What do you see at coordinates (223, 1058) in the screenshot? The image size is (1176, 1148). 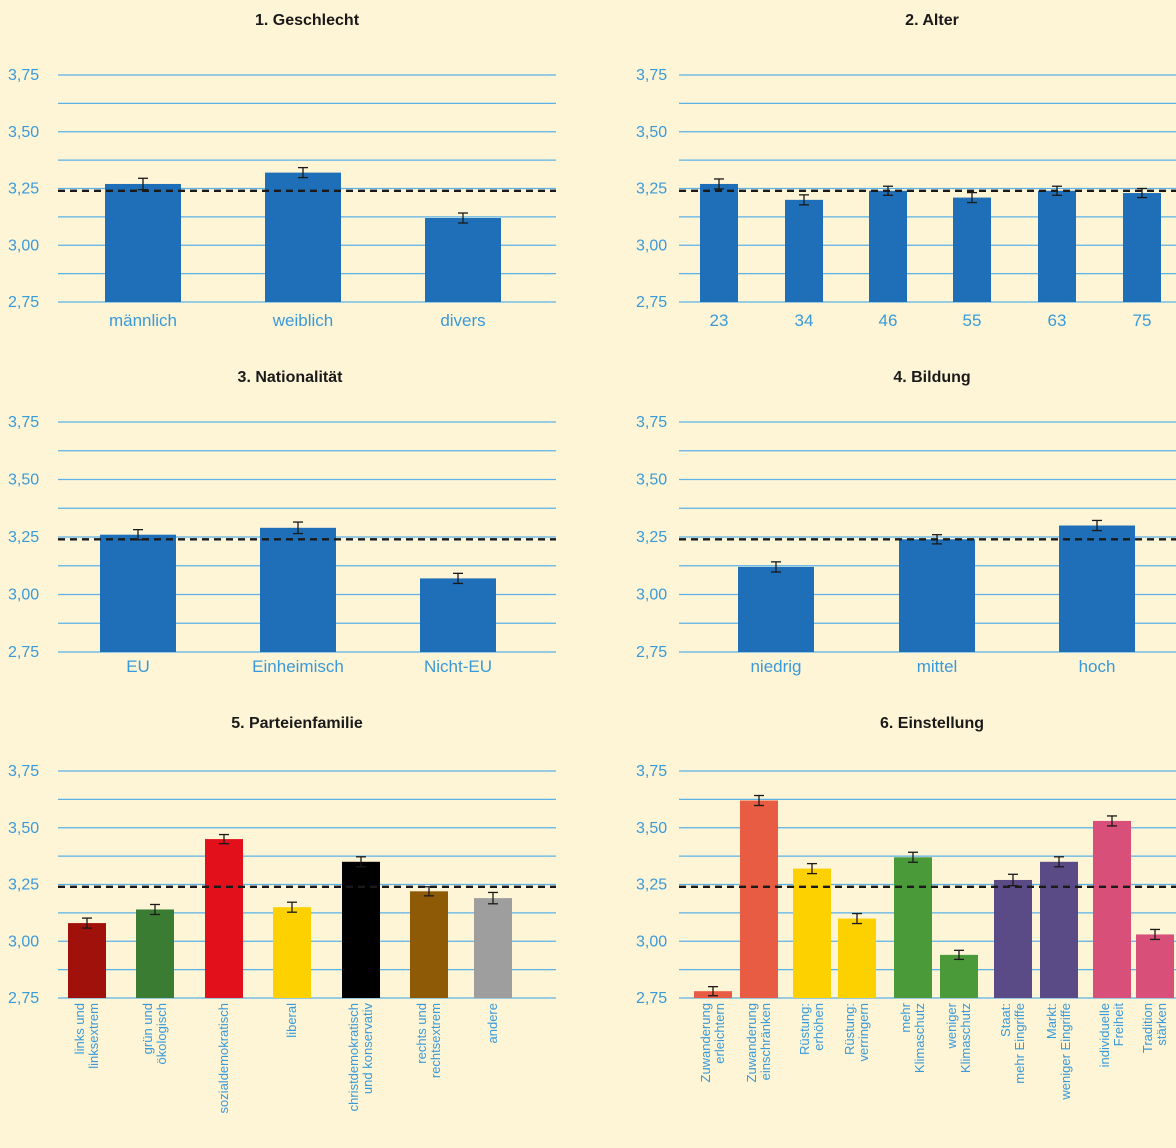 I see `x-tick-label: sozialdemokratisch` at bounding box center [223, 1058].